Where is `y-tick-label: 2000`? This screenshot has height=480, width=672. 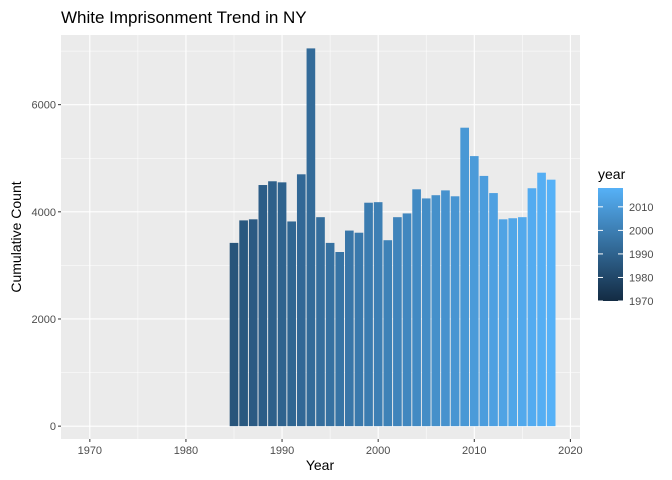 y-tick-label: 2000 is located at coordinates (44, 320).